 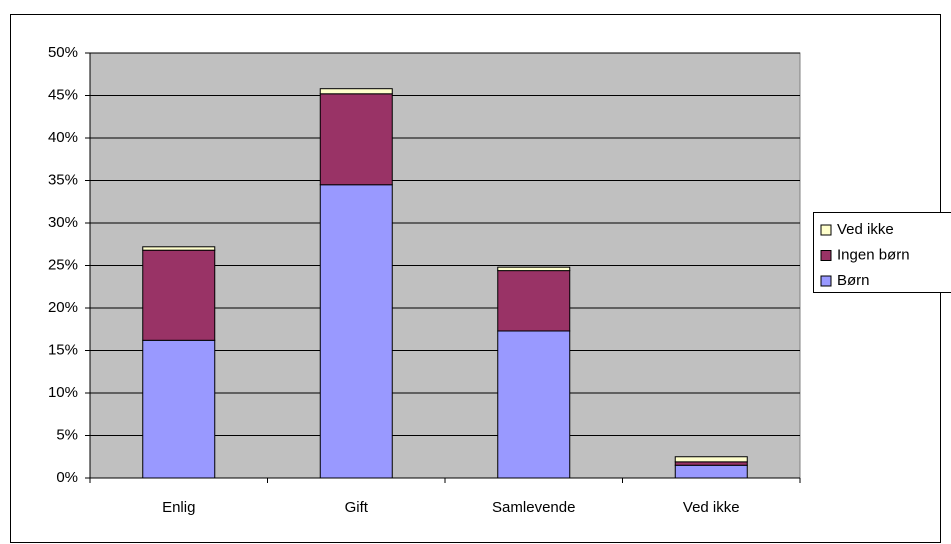 I want to click on legend-label: Ingen børn, so click(x=873, y=254).